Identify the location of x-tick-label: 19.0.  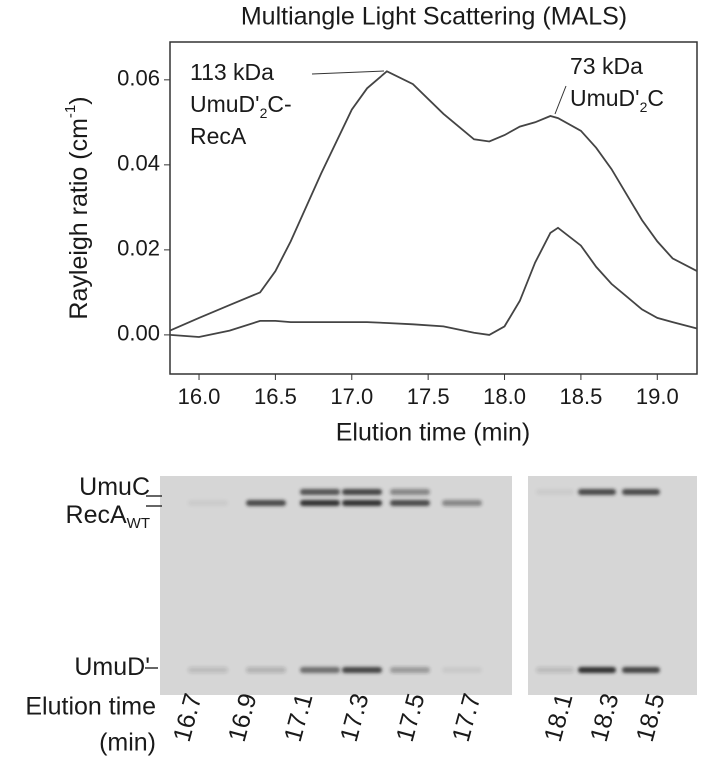
(657, 396).